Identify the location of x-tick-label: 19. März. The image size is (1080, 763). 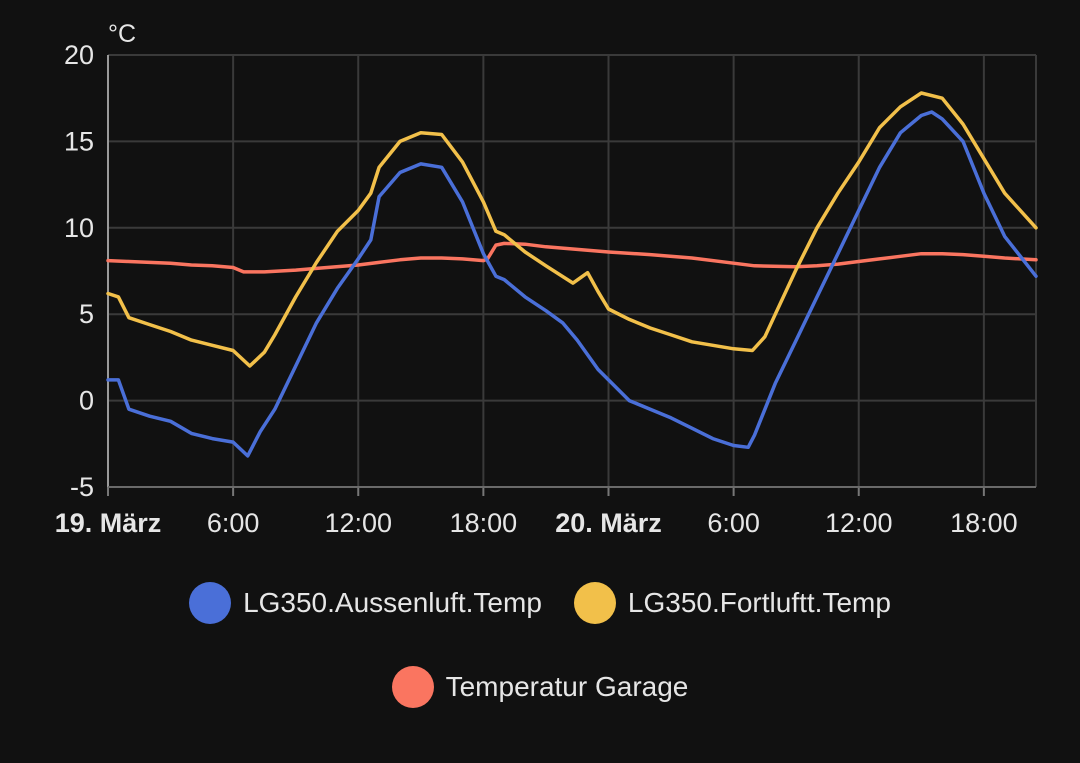
(108, 523).